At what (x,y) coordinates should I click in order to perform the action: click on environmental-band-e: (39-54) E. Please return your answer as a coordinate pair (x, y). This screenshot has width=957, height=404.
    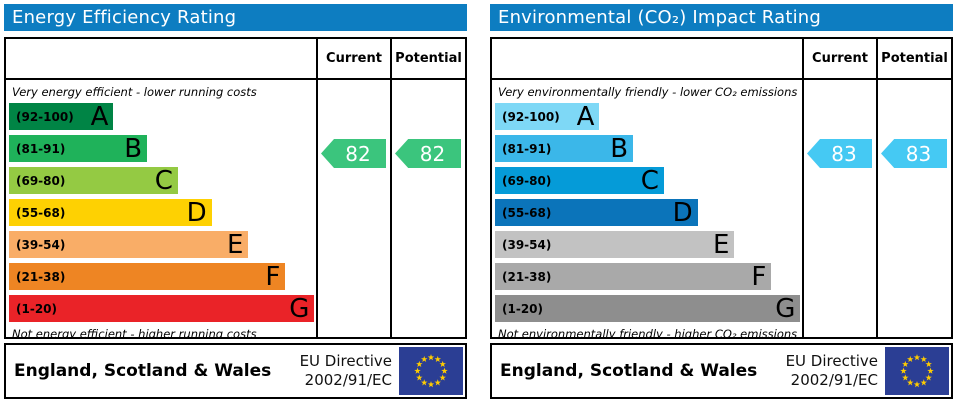
    Looking at the image, I should click on (615, 244).